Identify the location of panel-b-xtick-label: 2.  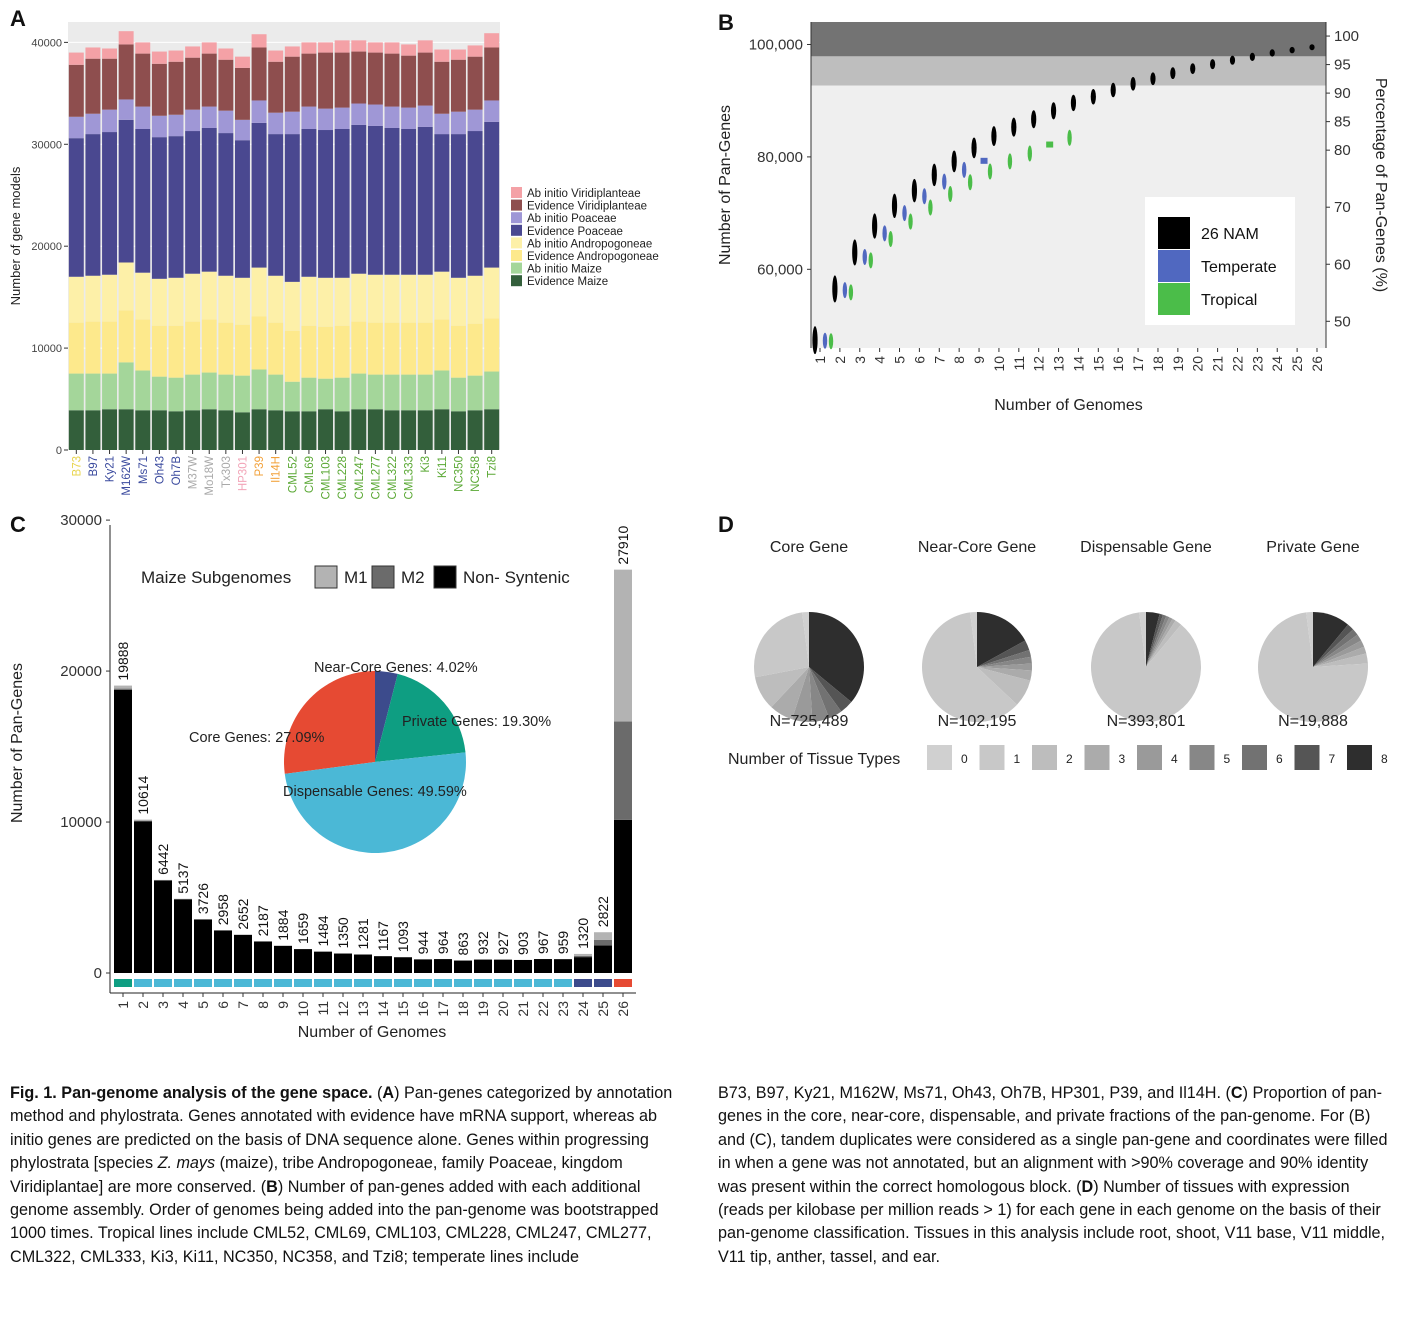
(840, 360).